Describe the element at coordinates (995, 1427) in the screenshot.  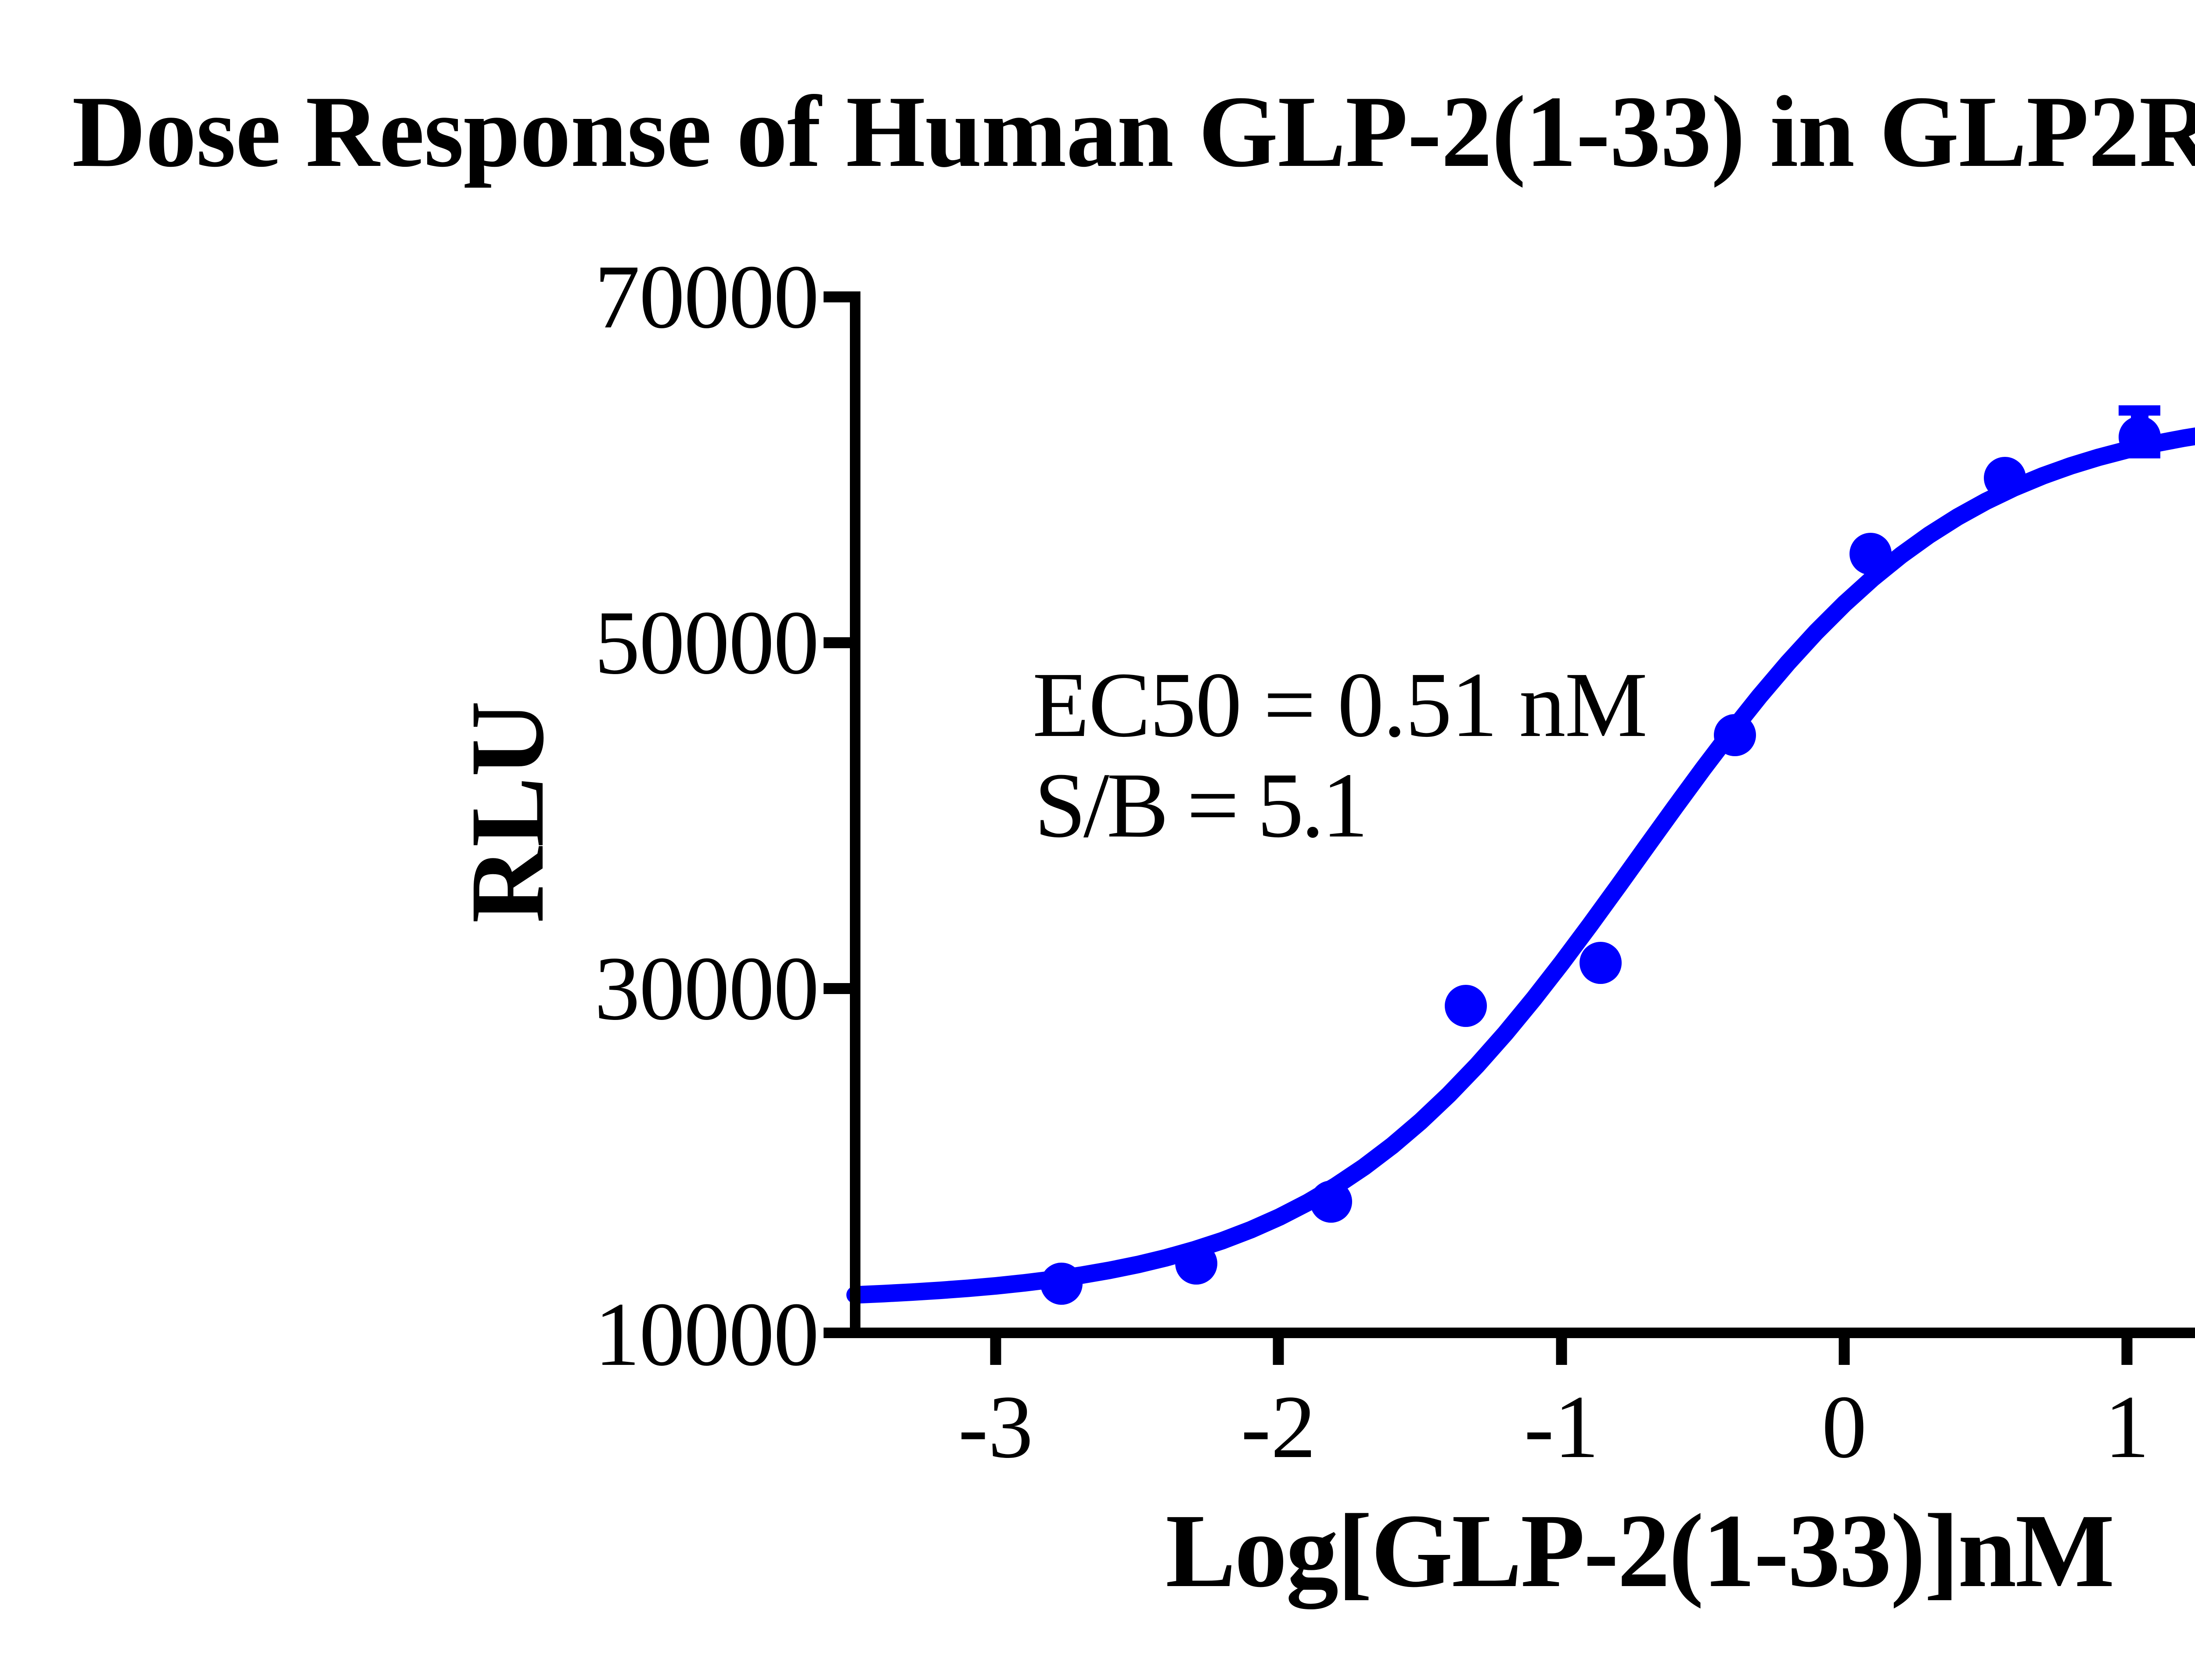
I see `svg-text: -3` at that location.